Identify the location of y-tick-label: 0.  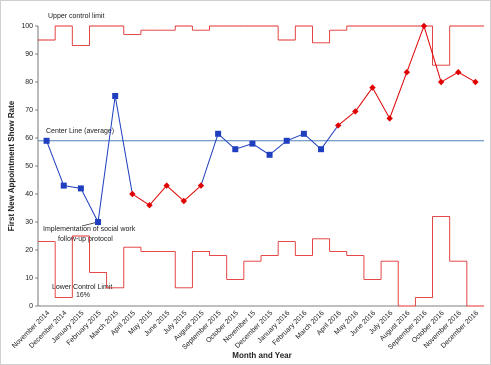
(31, 306).